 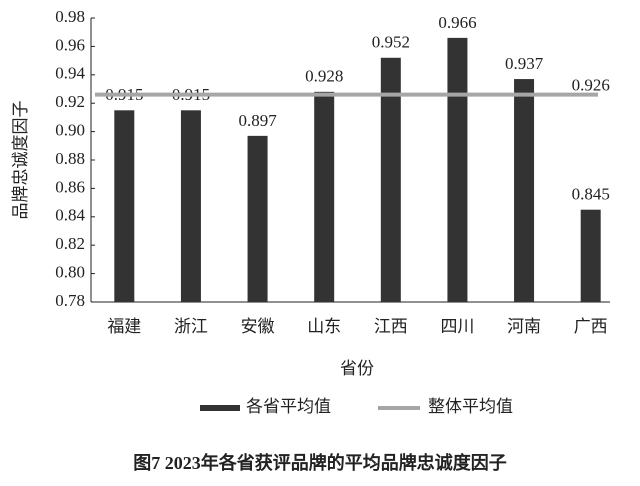 I want to click on data-label: 0.952, so click(x=391, y=42).